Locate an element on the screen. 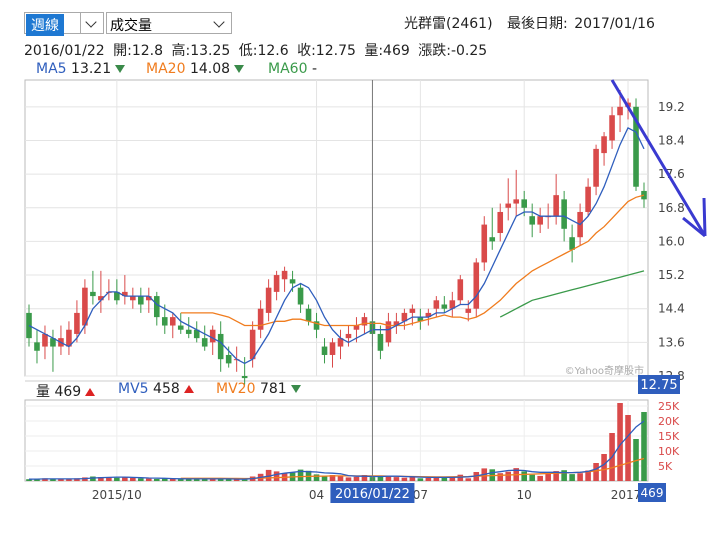  stock-header: 光群雷(2461) 最後日期: 2017/01/16 is located at coordinates (529, 23).